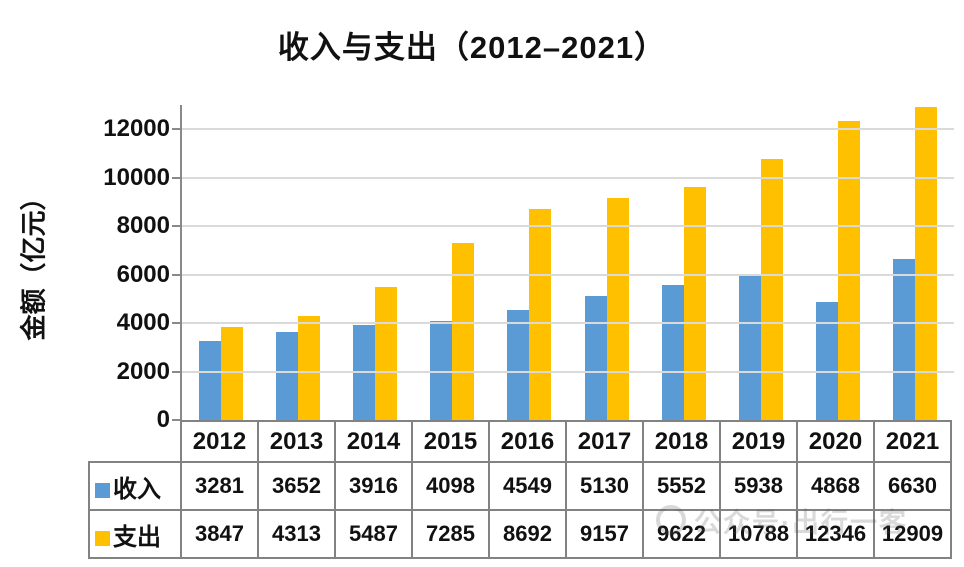  What do you see at coordinates (219, 534) in the screenshot?
I see `cell-expense-2012: 3847` at bounding box center [219, 534].